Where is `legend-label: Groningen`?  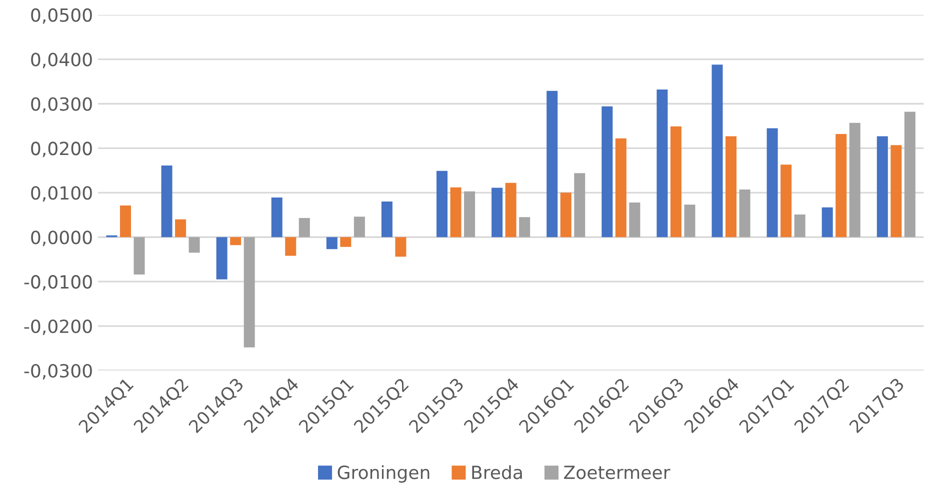
legend-label: Groningen is located at coordinates (384, 474).